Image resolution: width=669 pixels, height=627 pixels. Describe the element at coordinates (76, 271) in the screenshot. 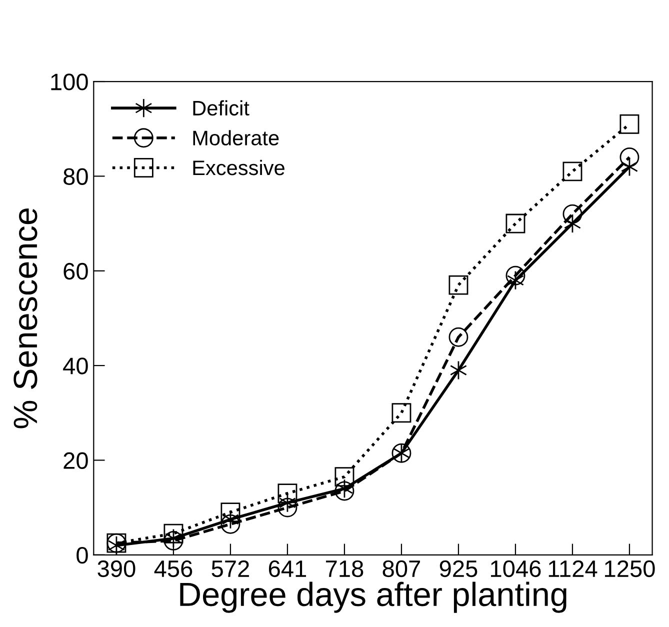

I see `y-tick-label: 60` at that location.